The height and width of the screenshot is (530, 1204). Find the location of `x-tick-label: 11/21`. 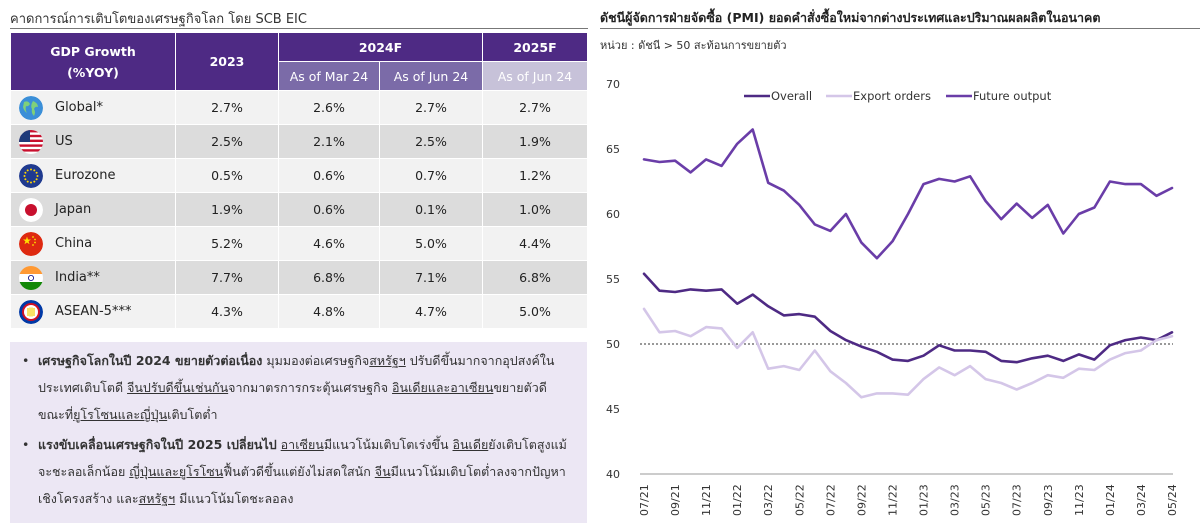

x-tick-label: 11/21 is located at coordinates (706, 500).